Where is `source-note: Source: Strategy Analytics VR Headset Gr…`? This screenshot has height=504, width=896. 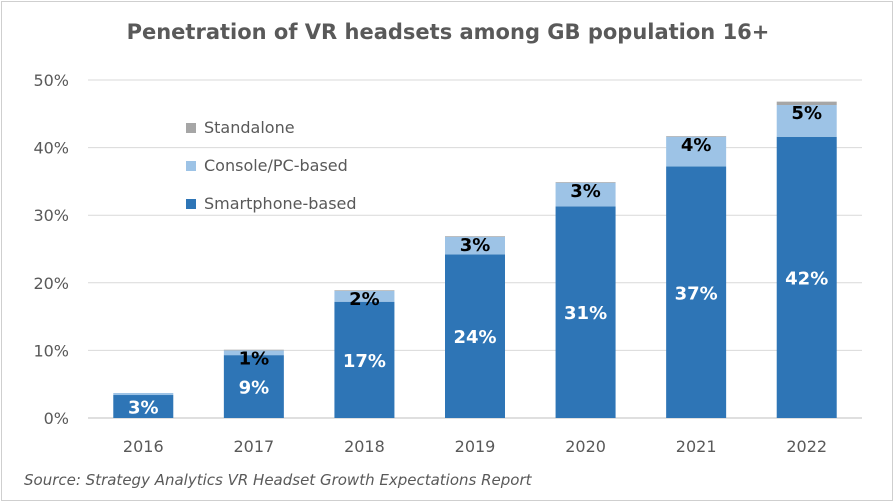
source-note: Source: Strategy Analytics VR Headset Gr… is located at coordinates (278, 480).